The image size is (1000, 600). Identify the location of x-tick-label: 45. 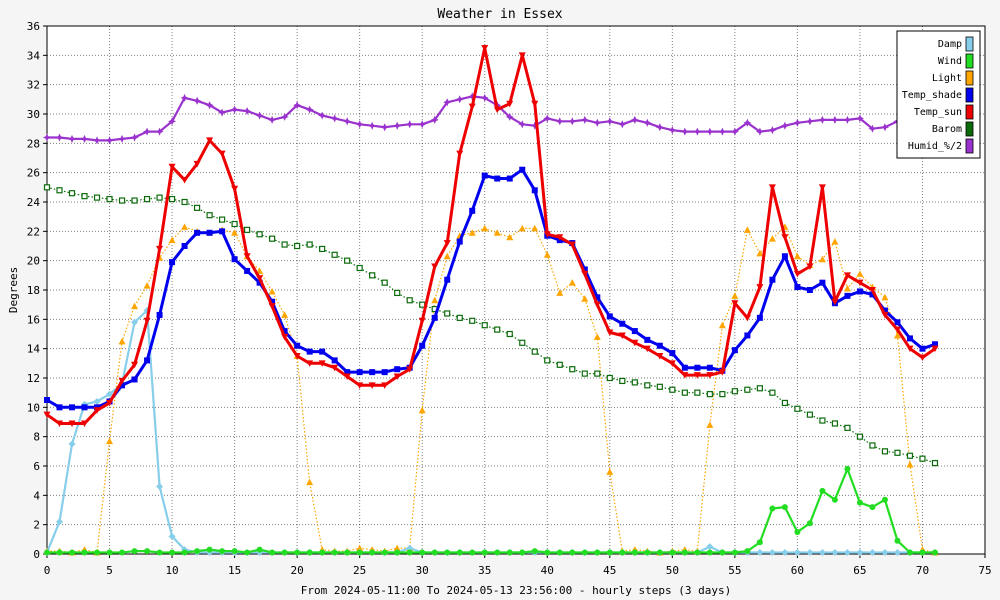
(609, 570).